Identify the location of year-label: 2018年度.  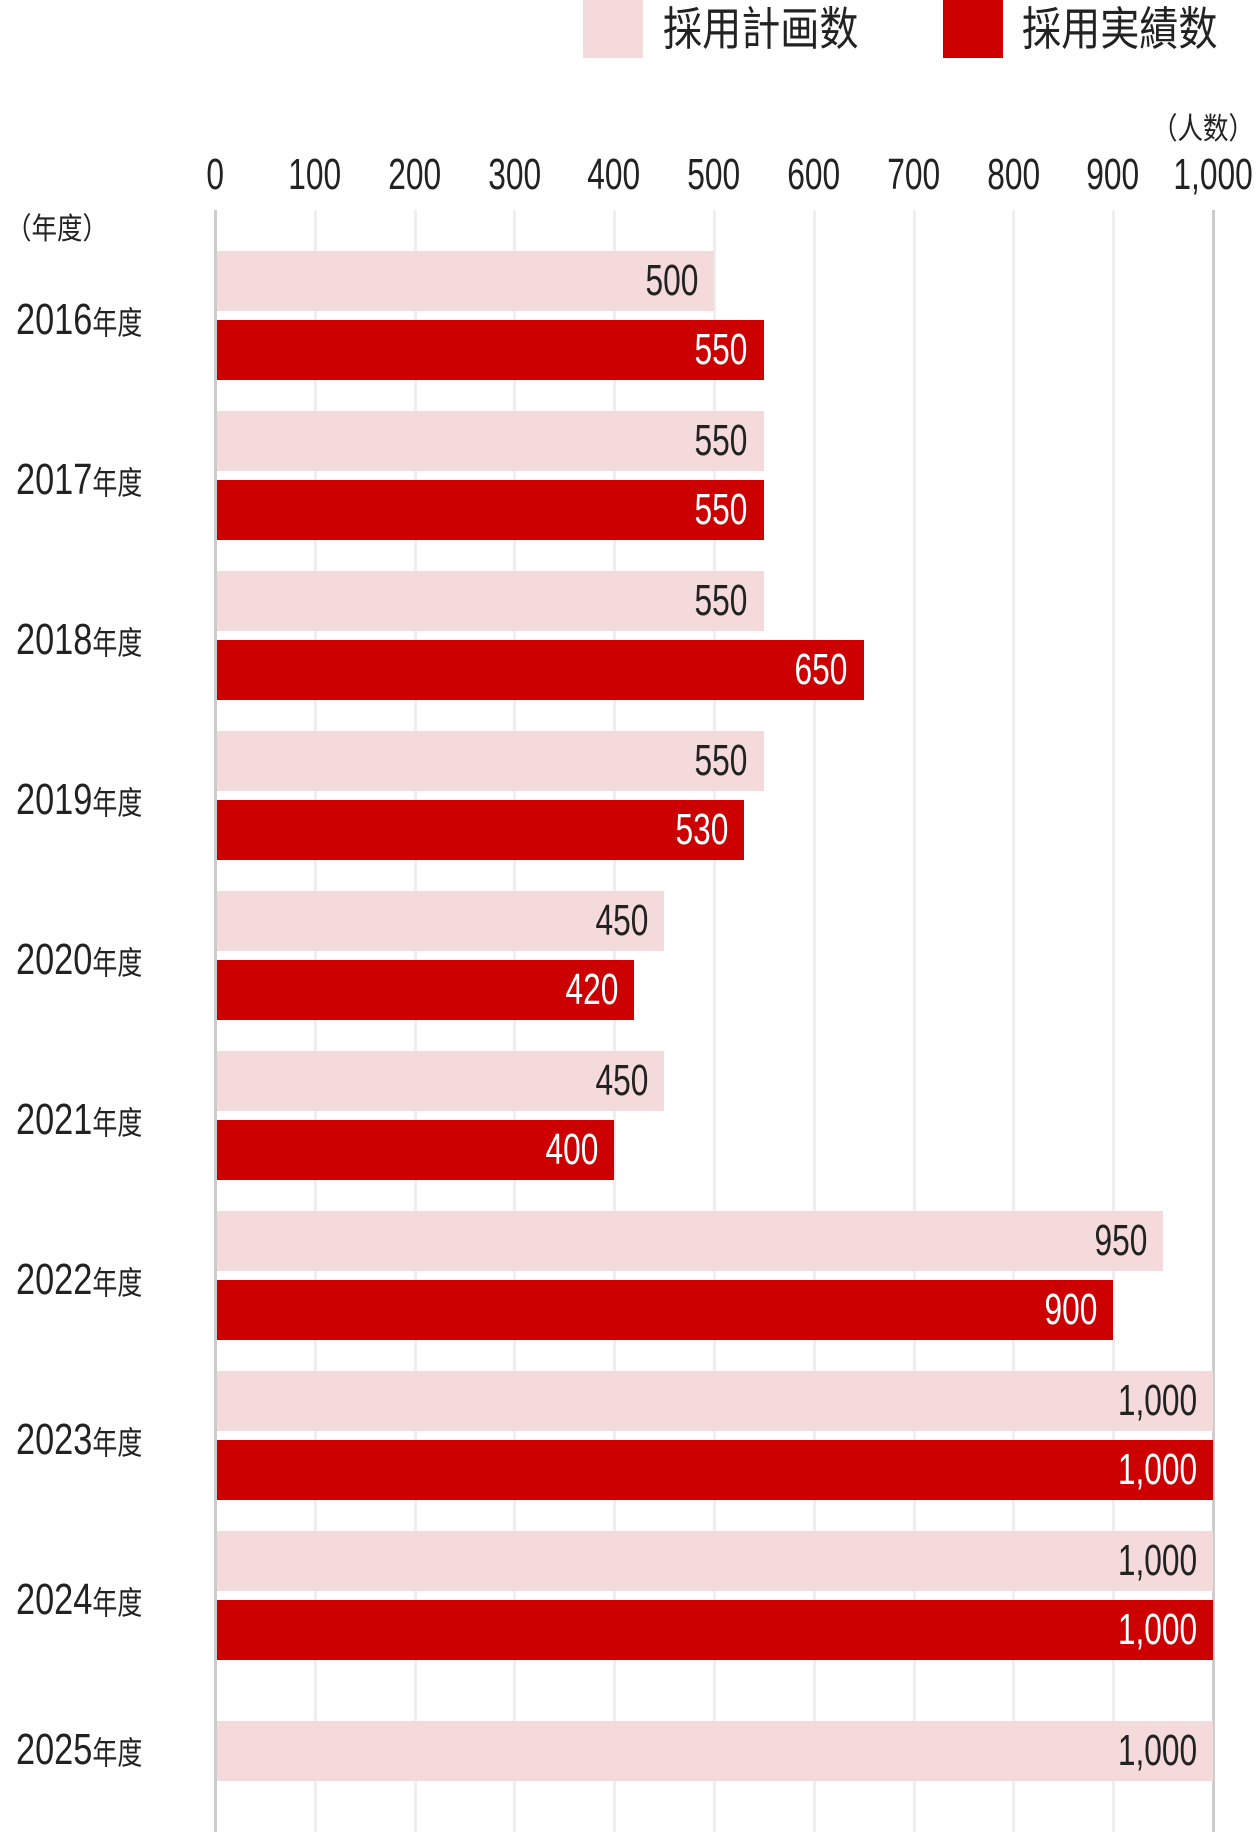
(79, 640).